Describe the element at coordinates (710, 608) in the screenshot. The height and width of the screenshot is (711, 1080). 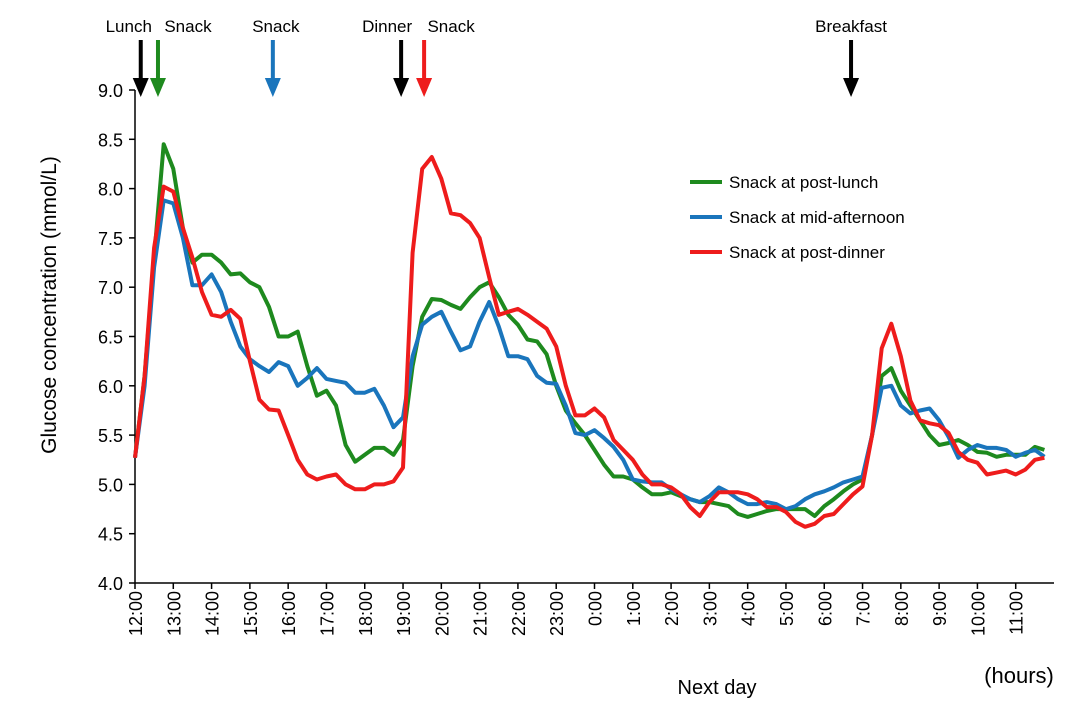
I see `x-tick-label: 3:00` at that location.